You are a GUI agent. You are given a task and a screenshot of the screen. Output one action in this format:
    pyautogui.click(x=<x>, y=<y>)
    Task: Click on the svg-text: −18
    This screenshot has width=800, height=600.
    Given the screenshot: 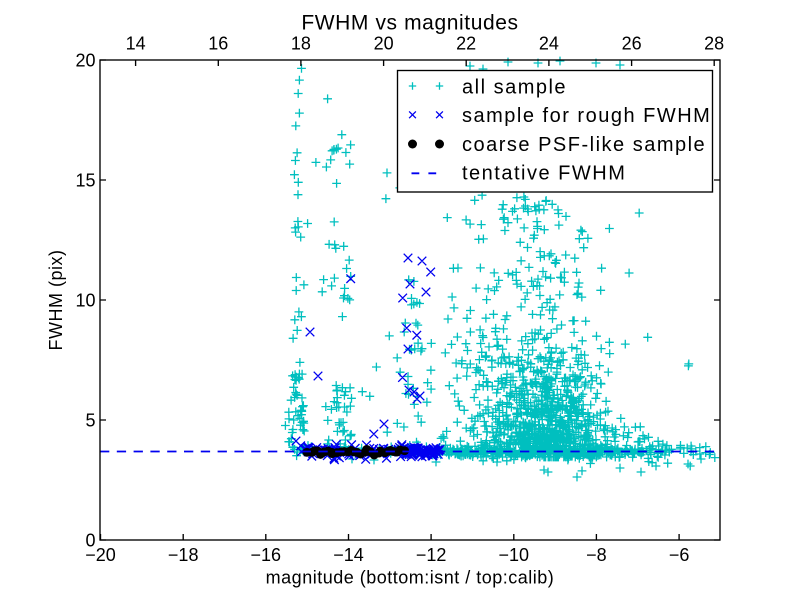 What is the action you would take?
    pyautogui.click(x=183, y=555)
    